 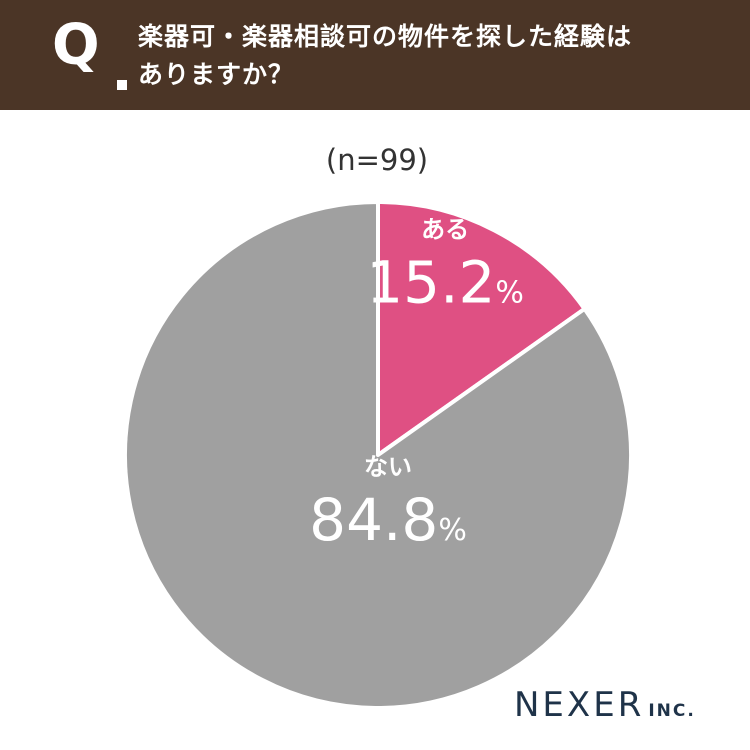 What do you see at coordinates (216, 74) in the screenshot?
I see `question-line-2: ありますか？` at bounding box center [216, 74].